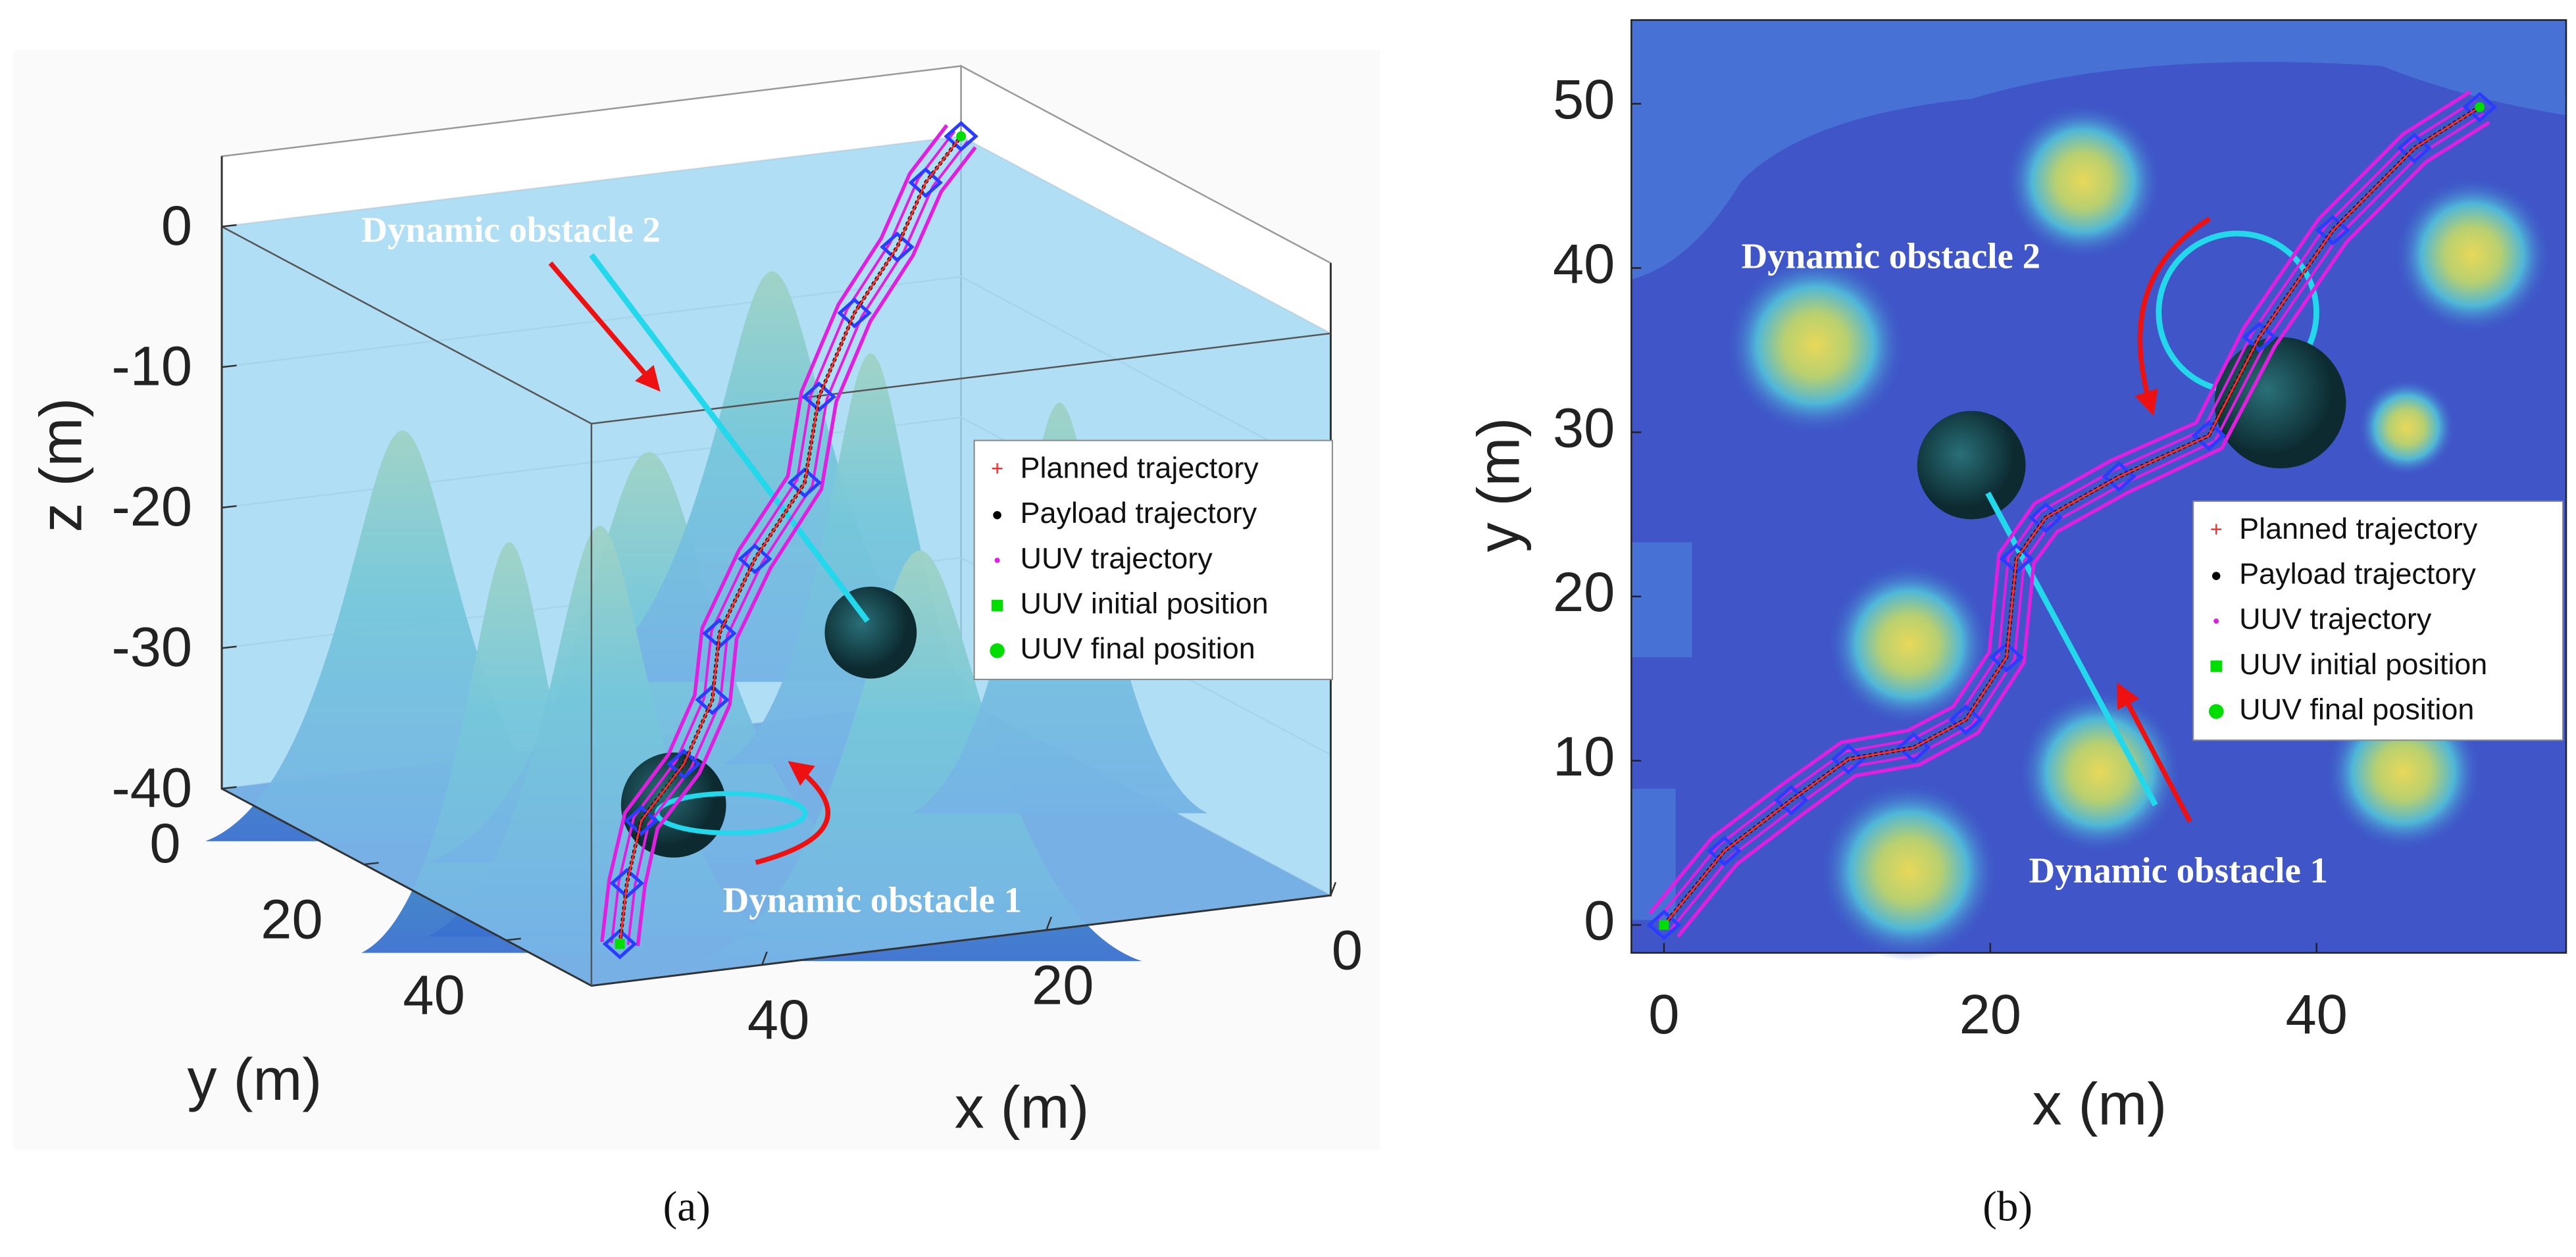  What do you see at coordinates (2335, 618) in the screenshot?
I see `legend-label: UUV trajectory` at bounding box center [2335, 618].